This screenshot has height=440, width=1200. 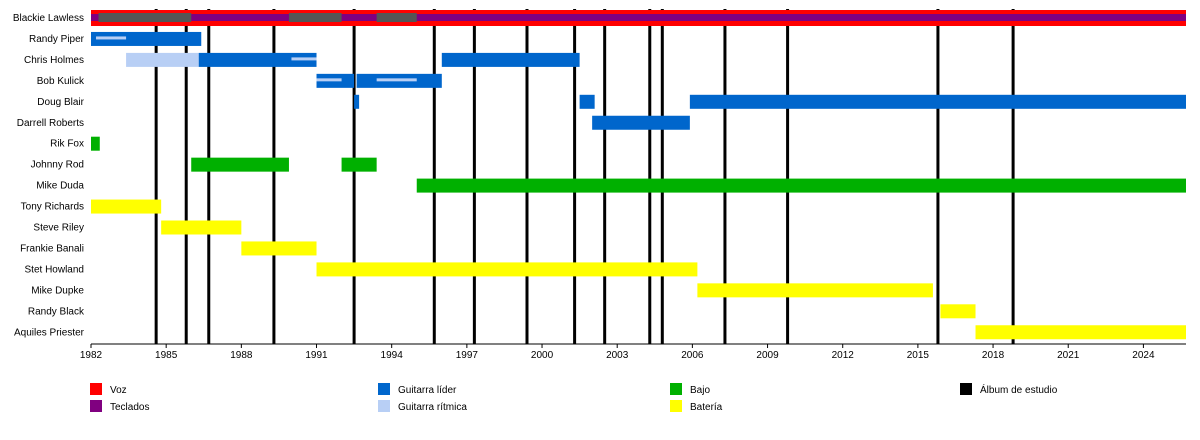 What do you see at coordinates (54, 60) in the screenshot?
I see `member-label-chris-holmes: Chris Holmes` at bounding box center [54, 60].